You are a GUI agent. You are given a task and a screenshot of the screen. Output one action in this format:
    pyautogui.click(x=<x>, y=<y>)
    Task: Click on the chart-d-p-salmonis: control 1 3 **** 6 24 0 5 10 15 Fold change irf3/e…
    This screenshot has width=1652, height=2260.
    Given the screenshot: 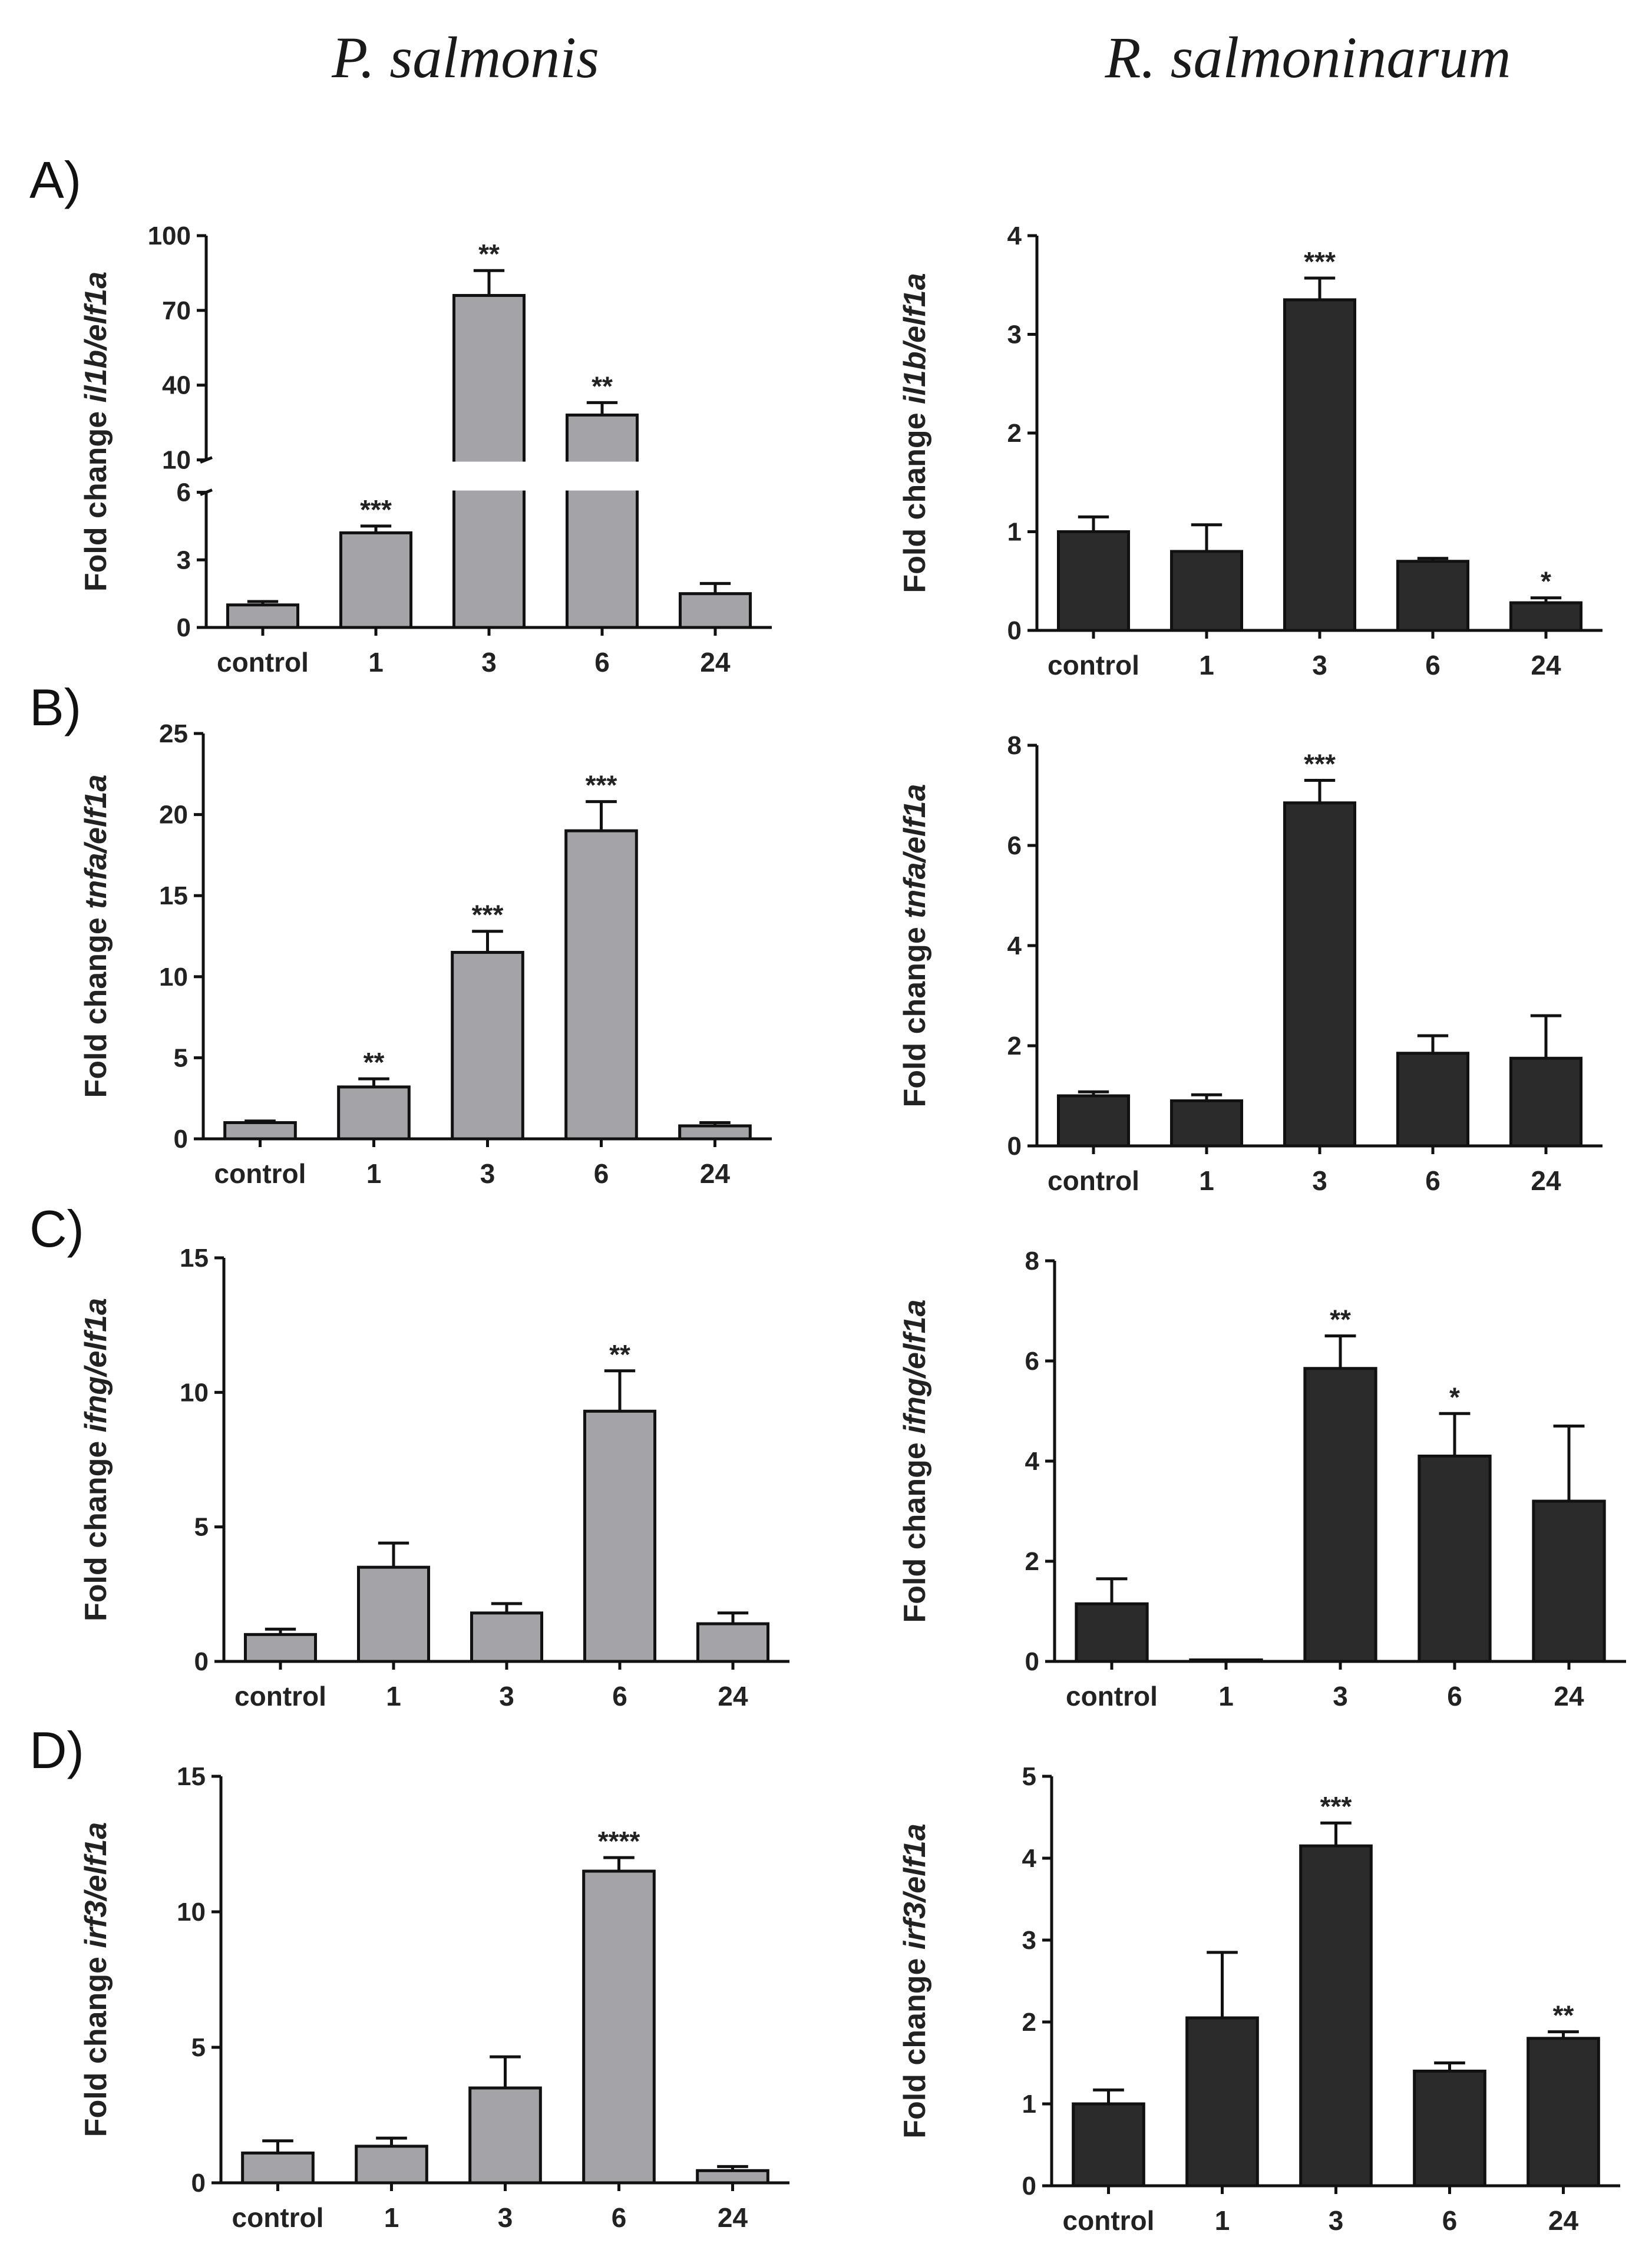 What is the action you would take?
    pyautogui.click(x=434, y=1997)
    